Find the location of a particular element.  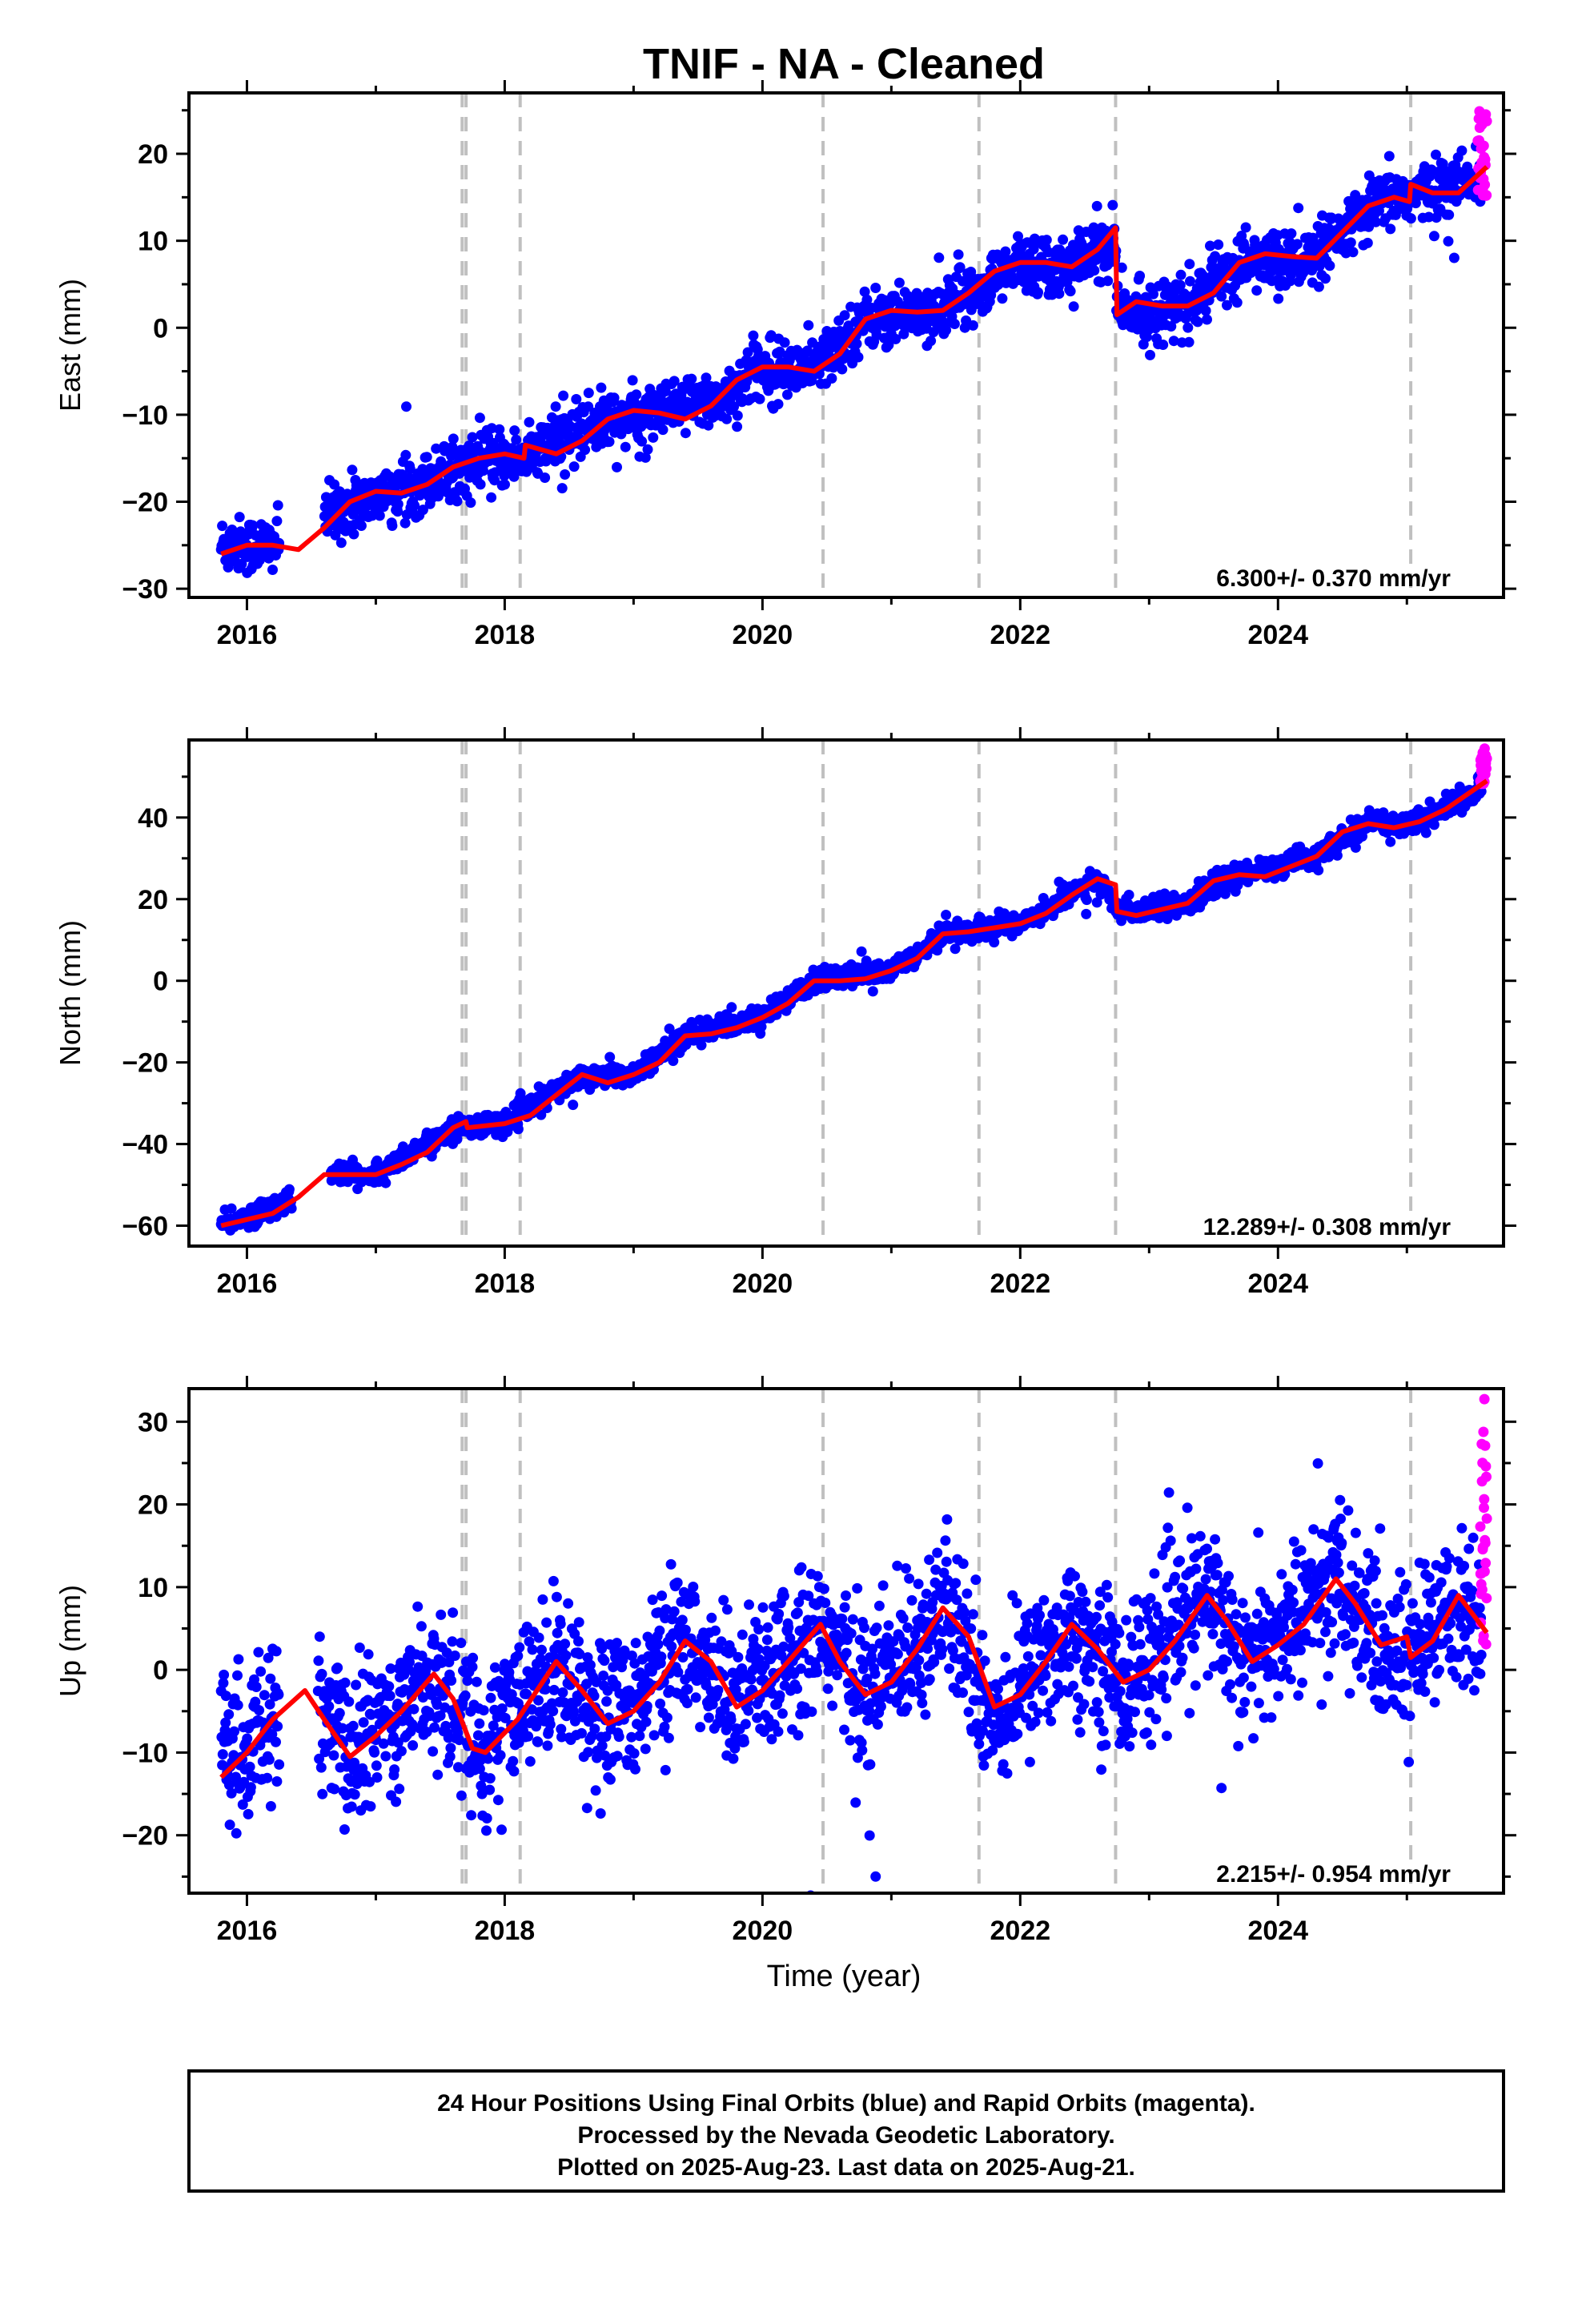

east-y-axis-label: East (mm) is located at coordinates (70, 345).